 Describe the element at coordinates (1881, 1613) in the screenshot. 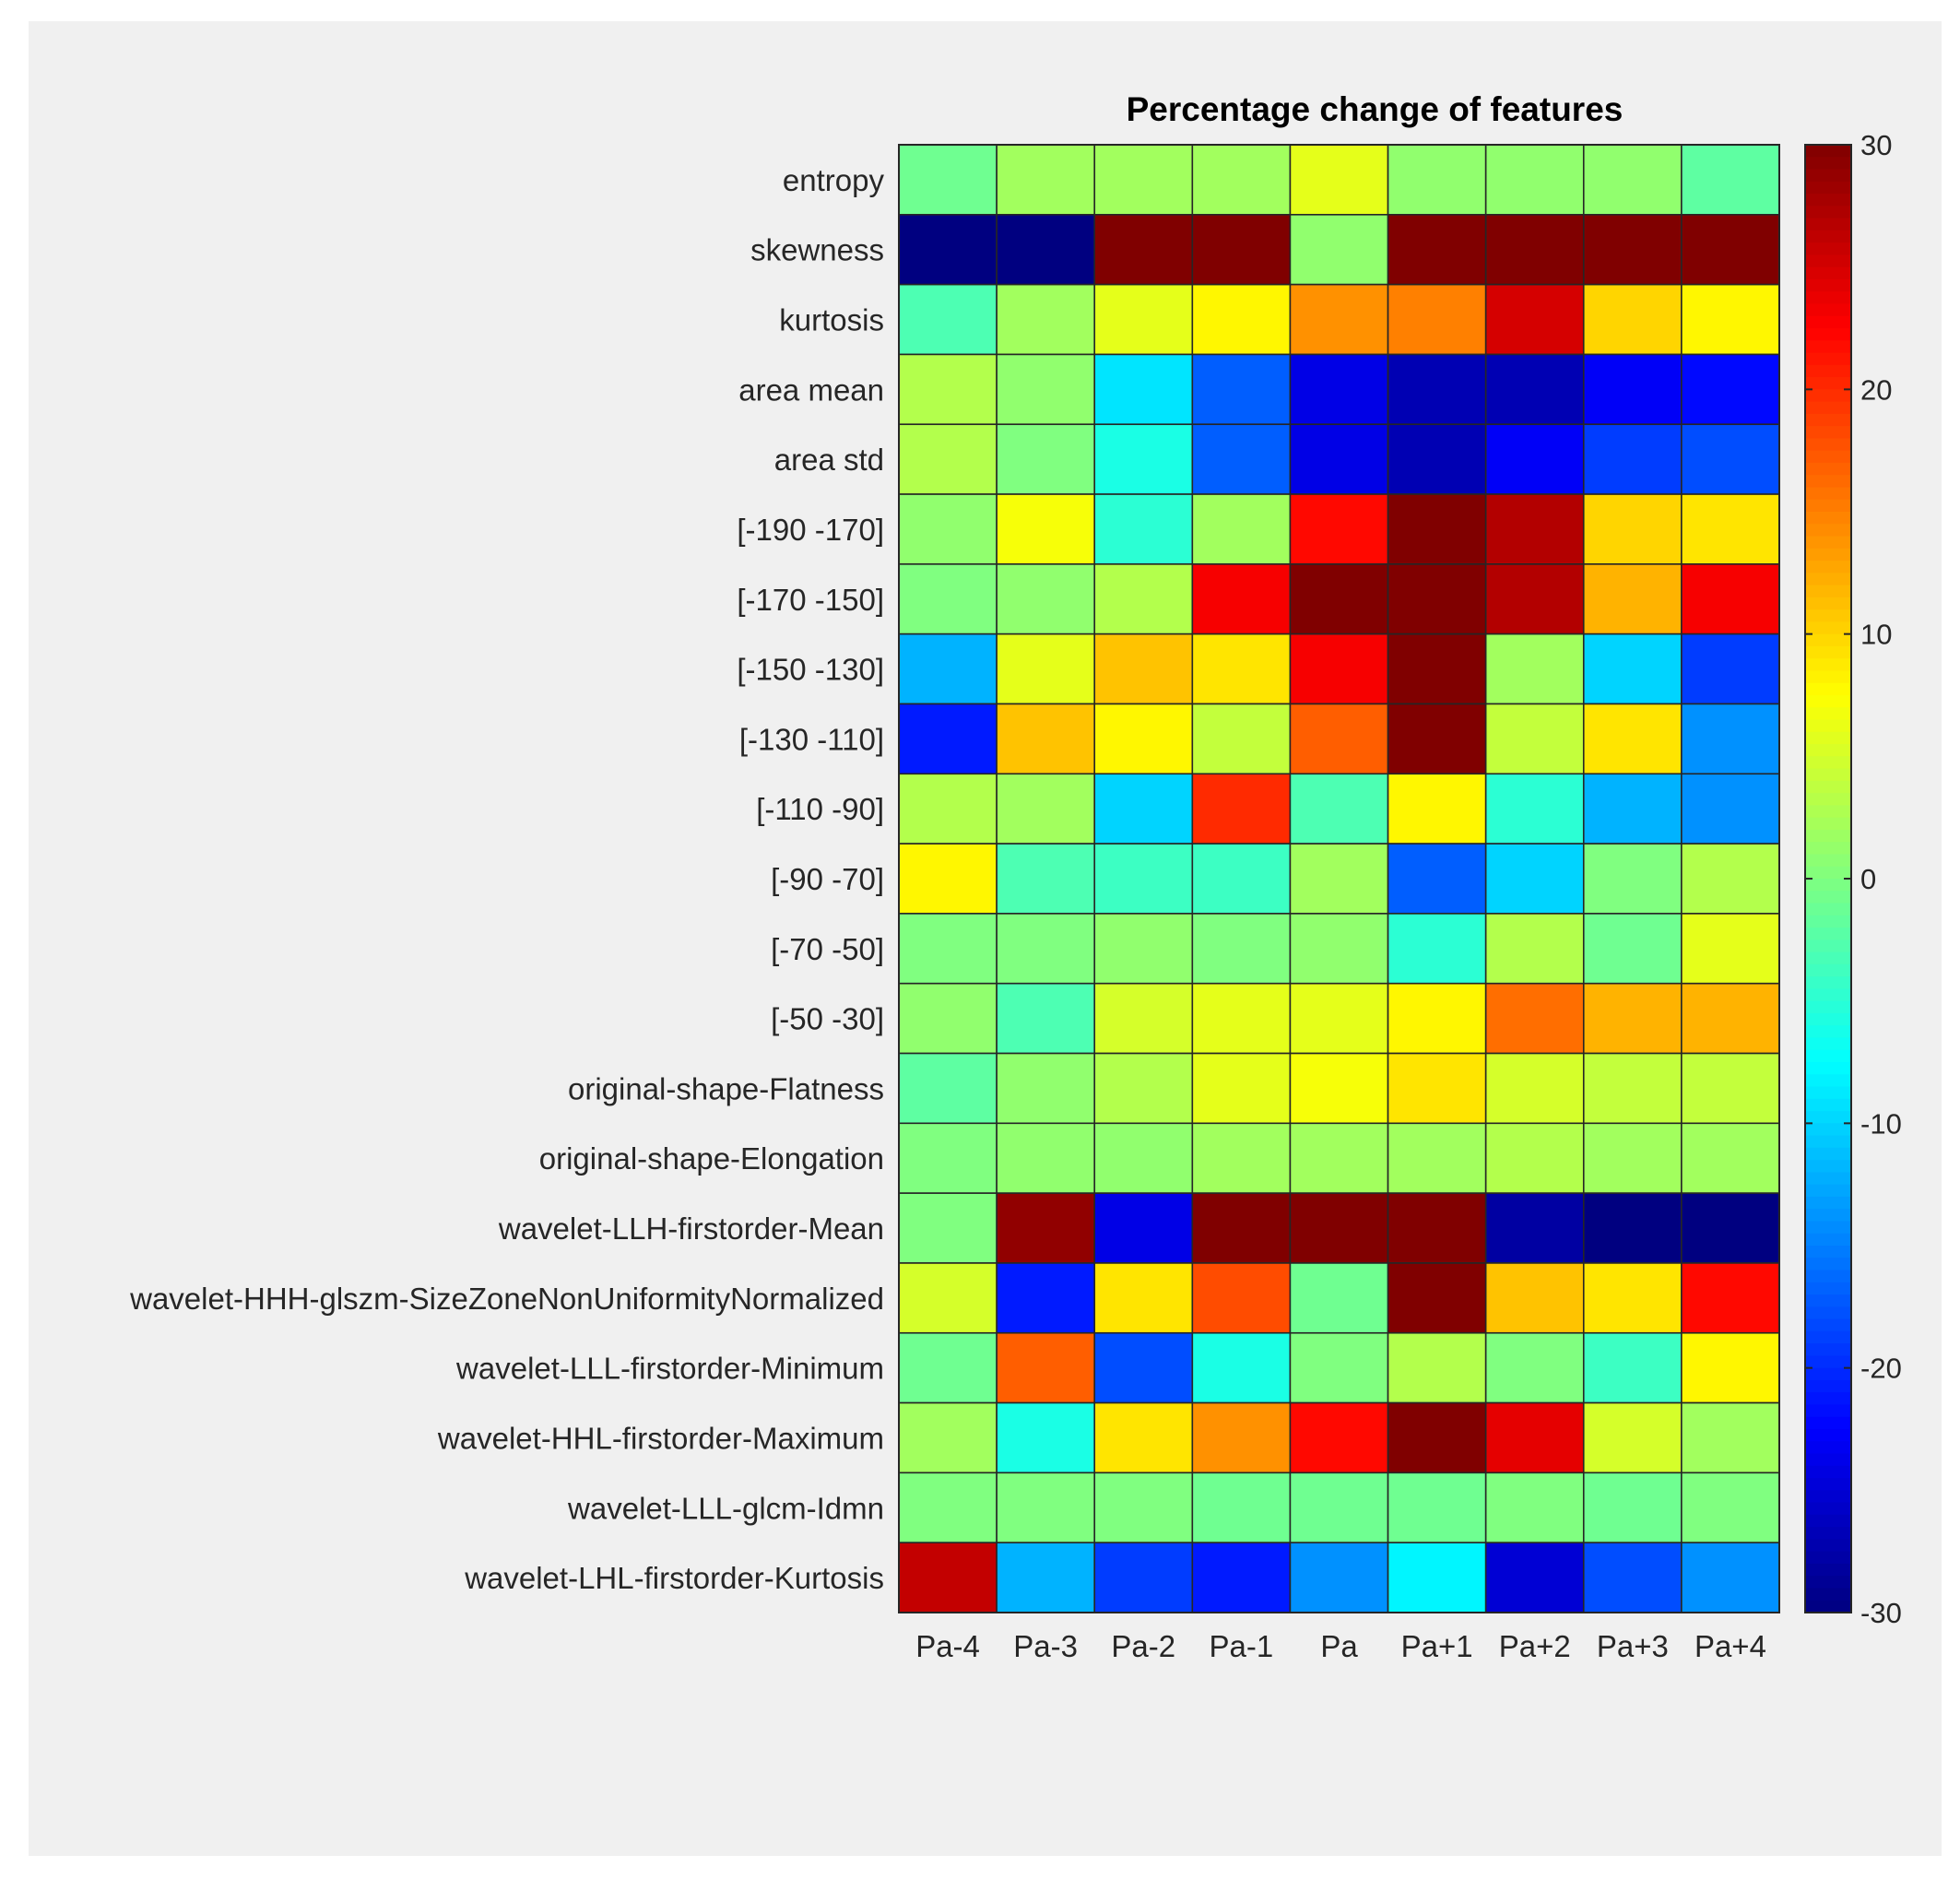

I see `colorbar-tick-label: -30` at that location.